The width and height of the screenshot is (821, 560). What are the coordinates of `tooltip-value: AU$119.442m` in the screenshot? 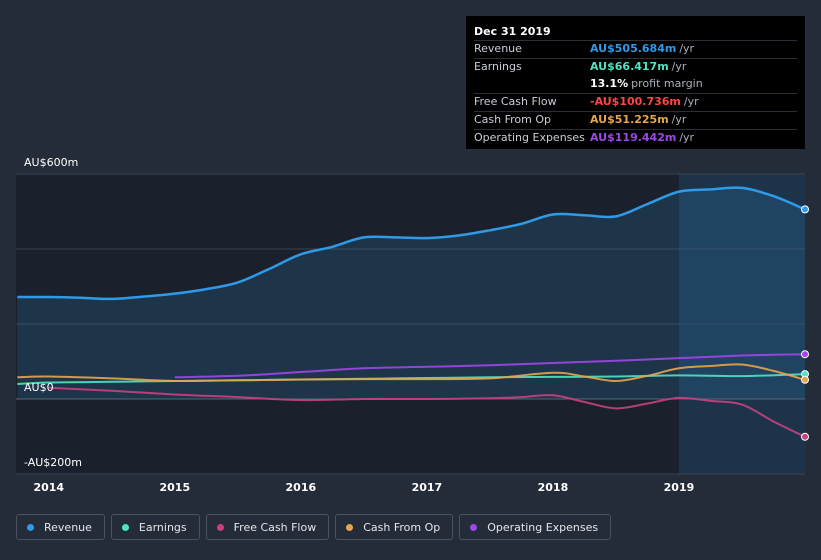 It's located at (633, 137).